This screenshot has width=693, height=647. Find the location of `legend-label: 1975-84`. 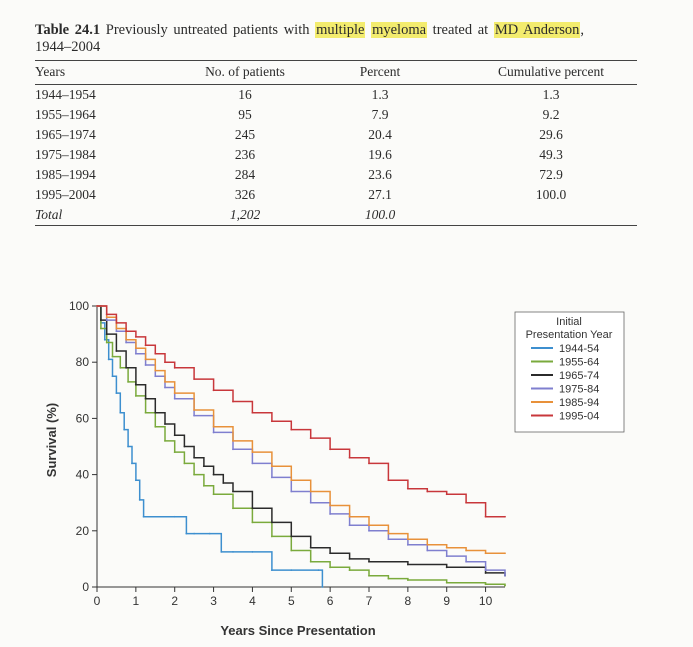

legend-label: 1975-84 is located at coordinates (579, 390).